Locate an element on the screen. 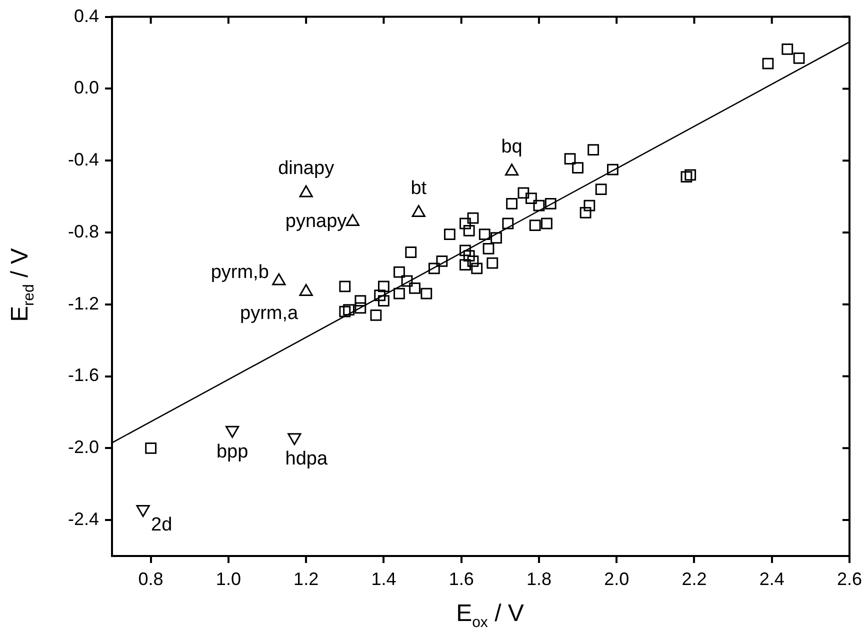  x-tick-label: 1.4 is located at coordinates (383, 578).